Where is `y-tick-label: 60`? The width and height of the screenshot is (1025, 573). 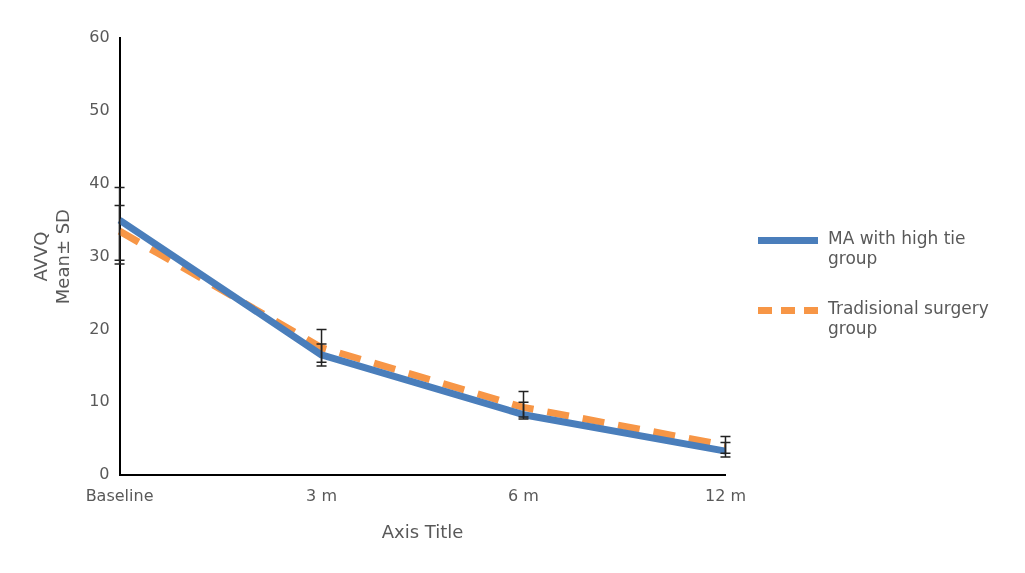 y-tick-label: 60 is located at coordinates (99, 37).